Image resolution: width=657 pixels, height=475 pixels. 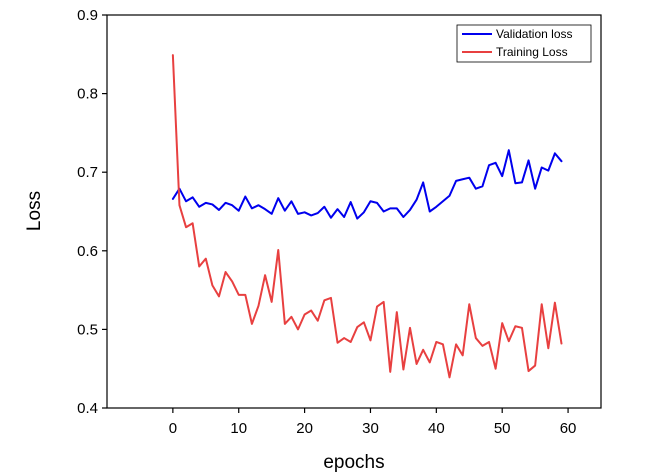 What do you see at coordinates (568, 428) in the screenshot?
I see `x-tick-label: 60` at bounding box center [568, 428].